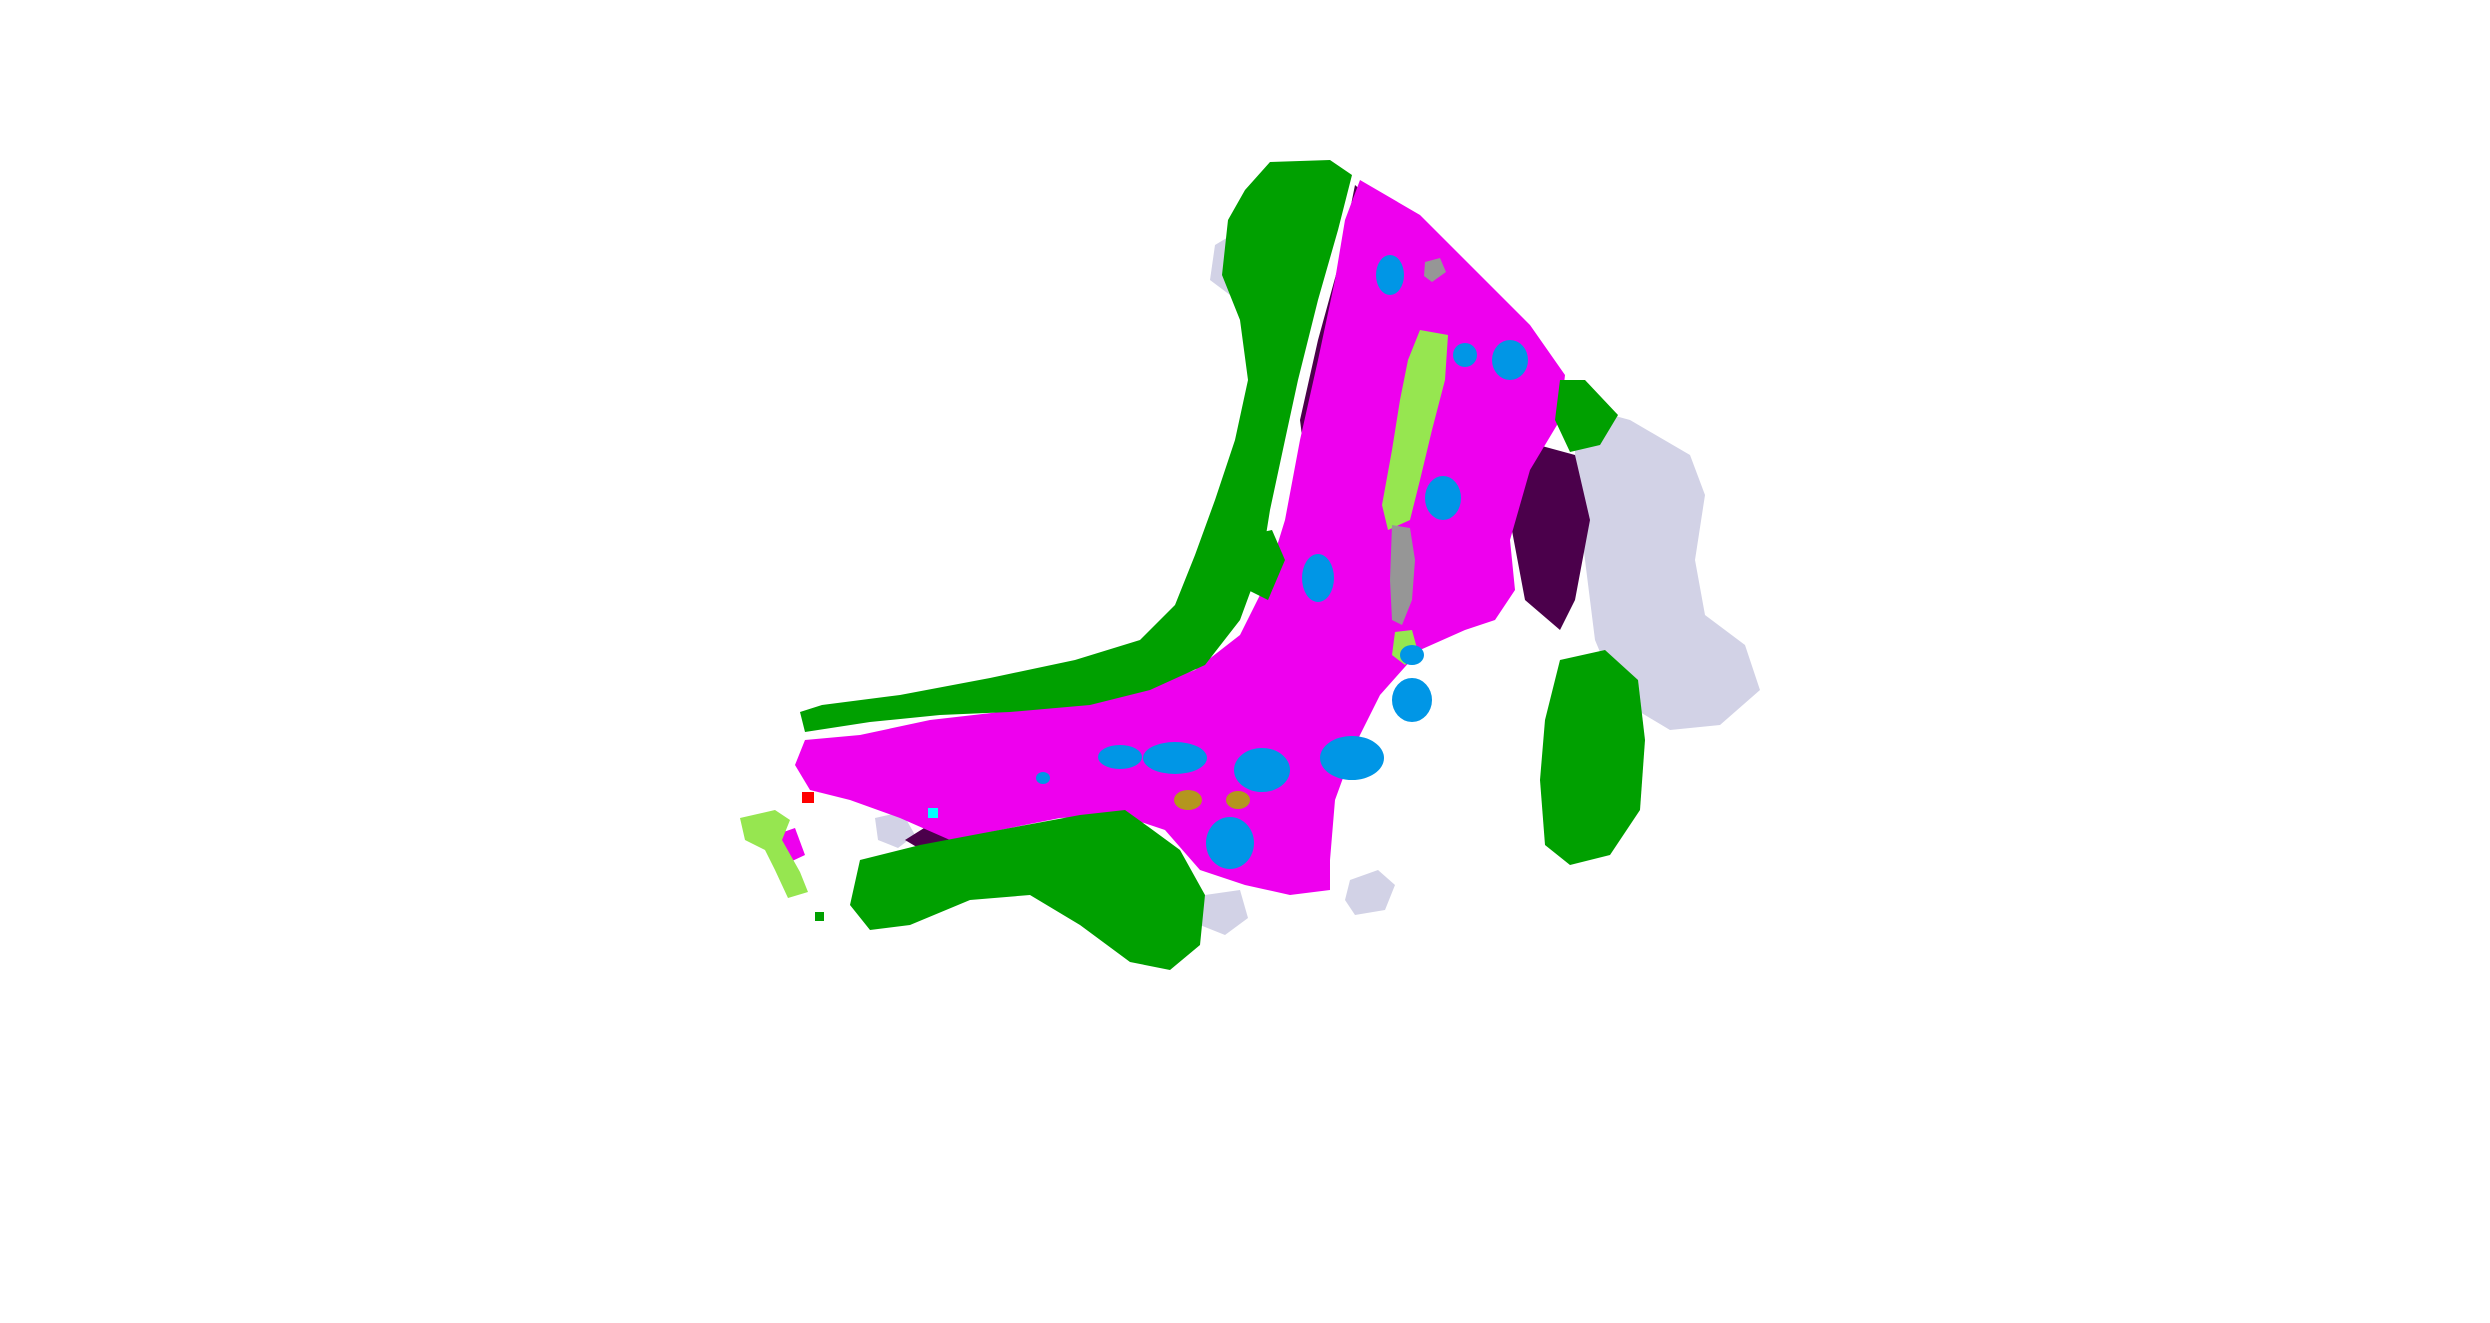  What do you see at coordinates (1550, 535) in the screenshot?
I see `sidewalk-right-strip` at bounding box center [1550, 535].